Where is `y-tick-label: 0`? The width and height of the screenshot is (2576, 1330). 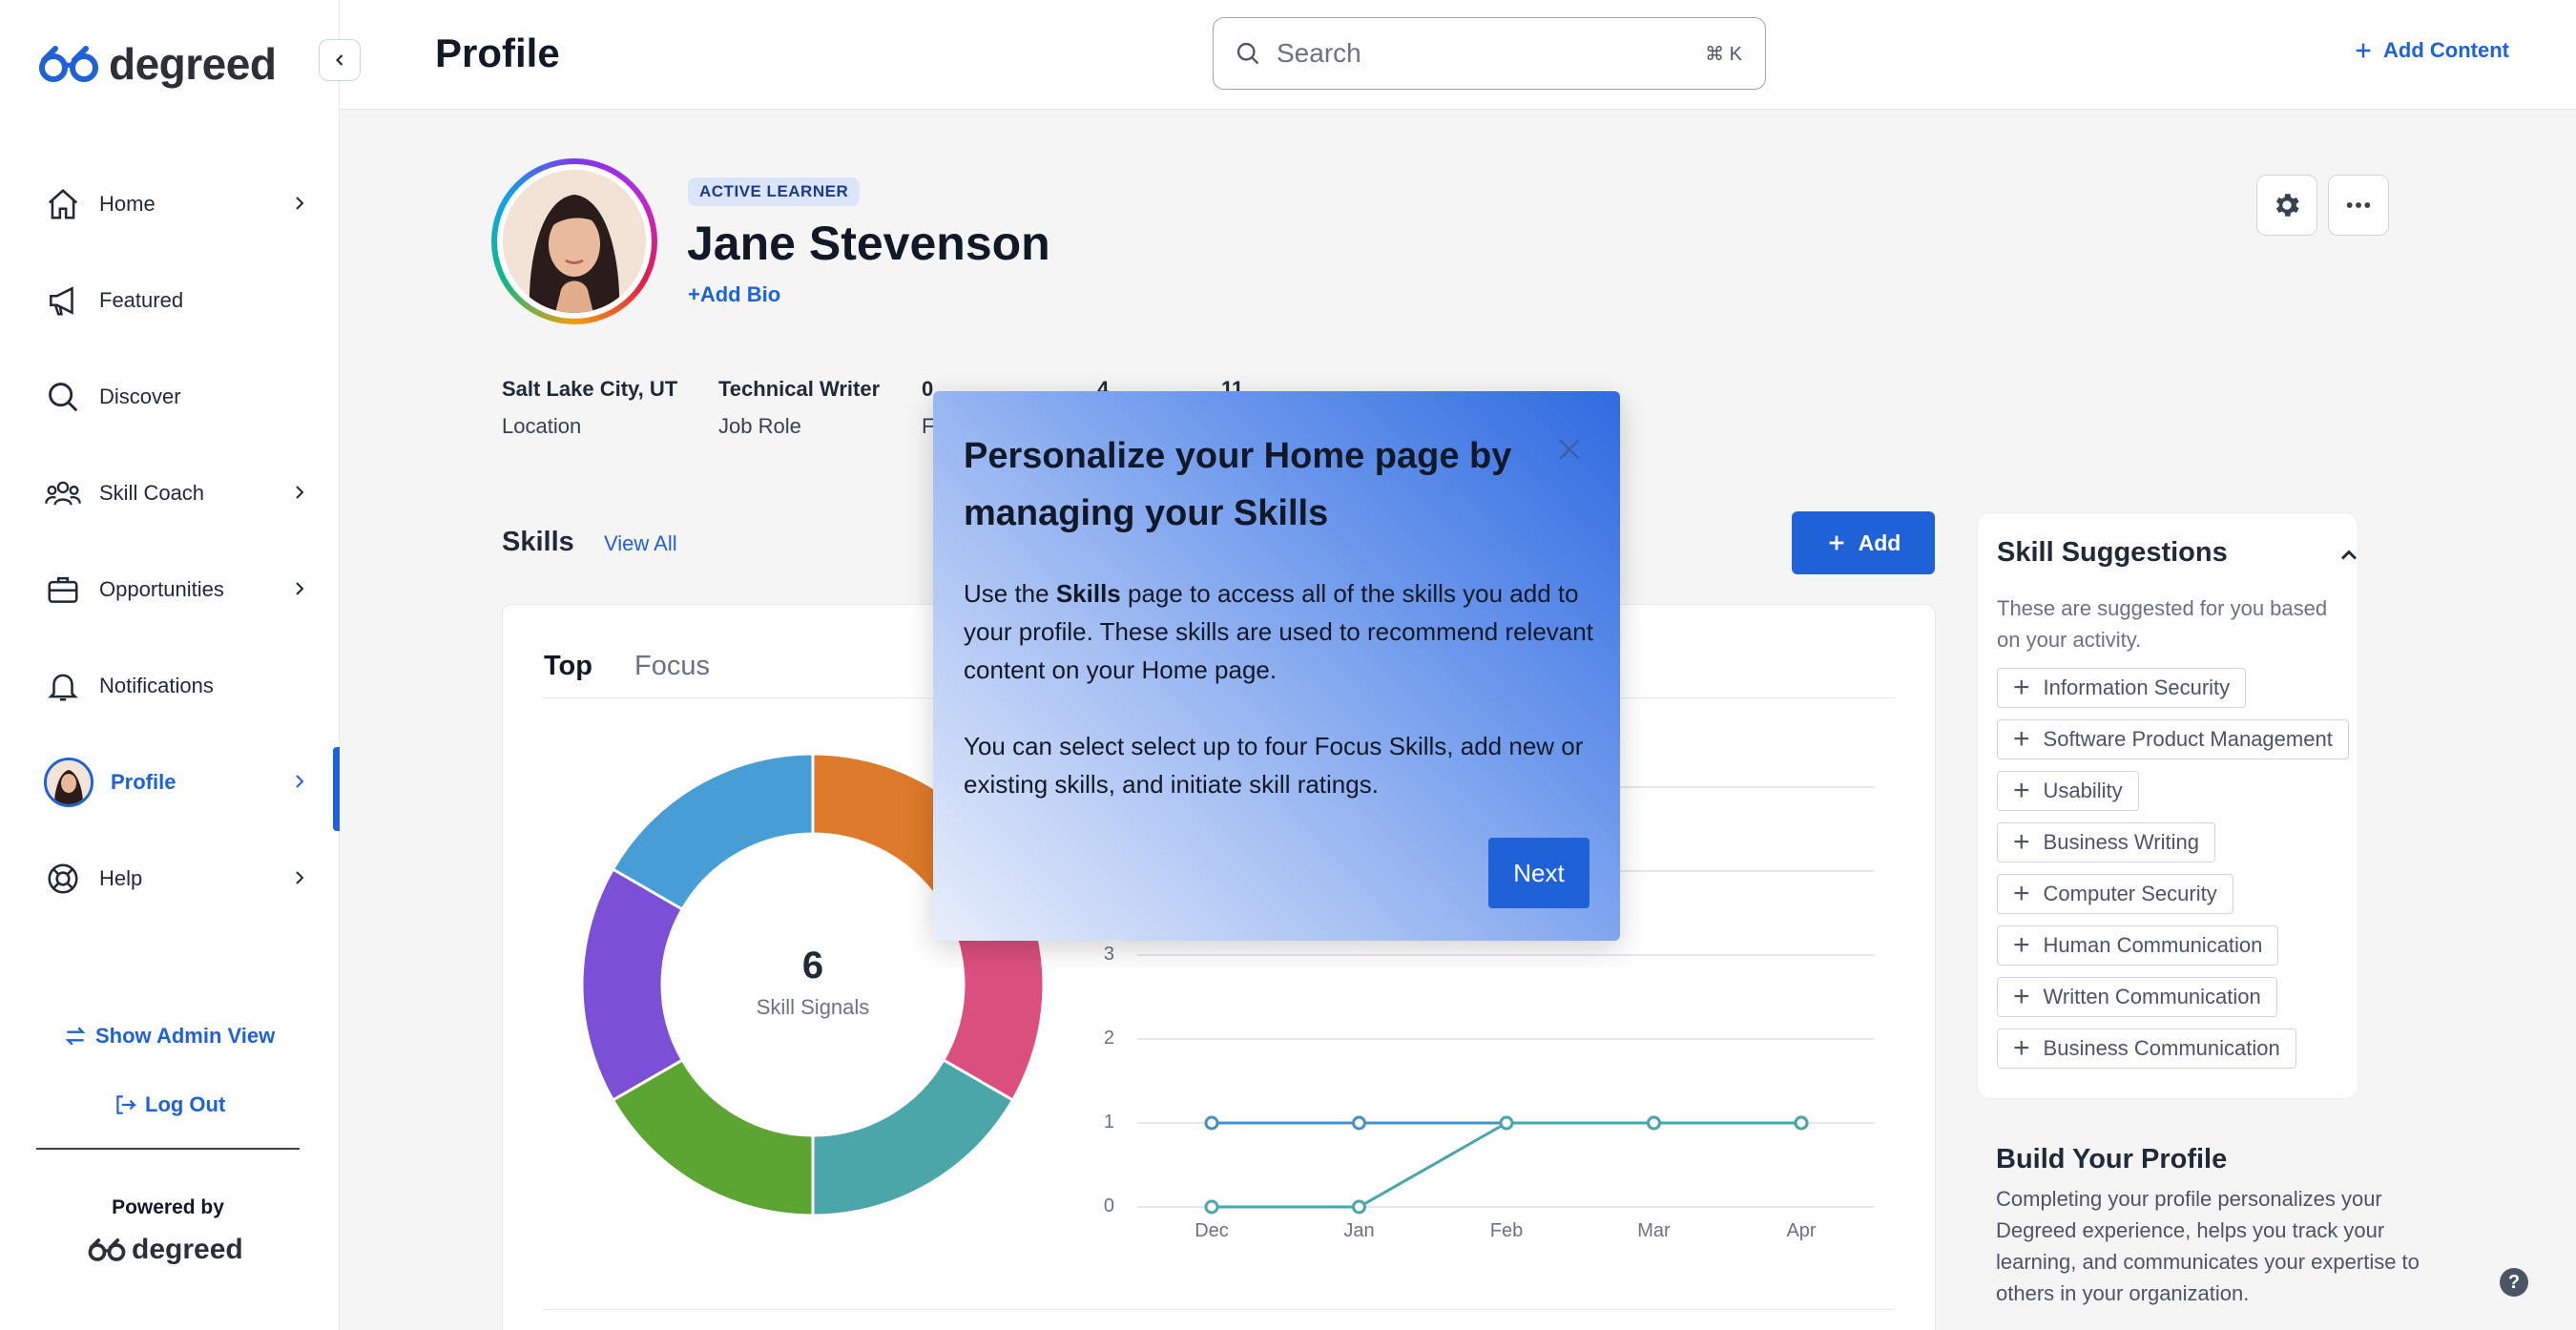
y-tick-label: 0 is located at coordinates (1108, 1205).